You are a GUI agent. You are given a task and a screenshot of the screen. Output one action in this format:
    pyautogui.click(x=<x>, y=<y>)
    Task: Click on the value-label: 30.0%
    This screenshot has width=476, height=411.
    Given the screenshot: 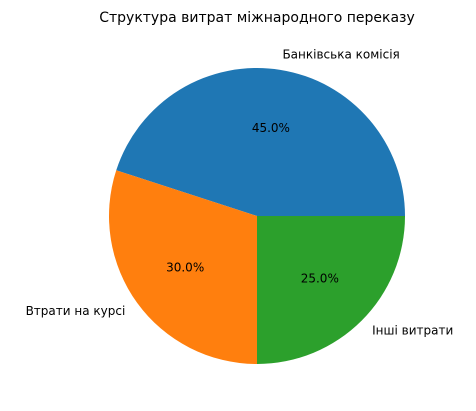 What is the action you would take?
    pyautogui.click(x=185, y=268)
    